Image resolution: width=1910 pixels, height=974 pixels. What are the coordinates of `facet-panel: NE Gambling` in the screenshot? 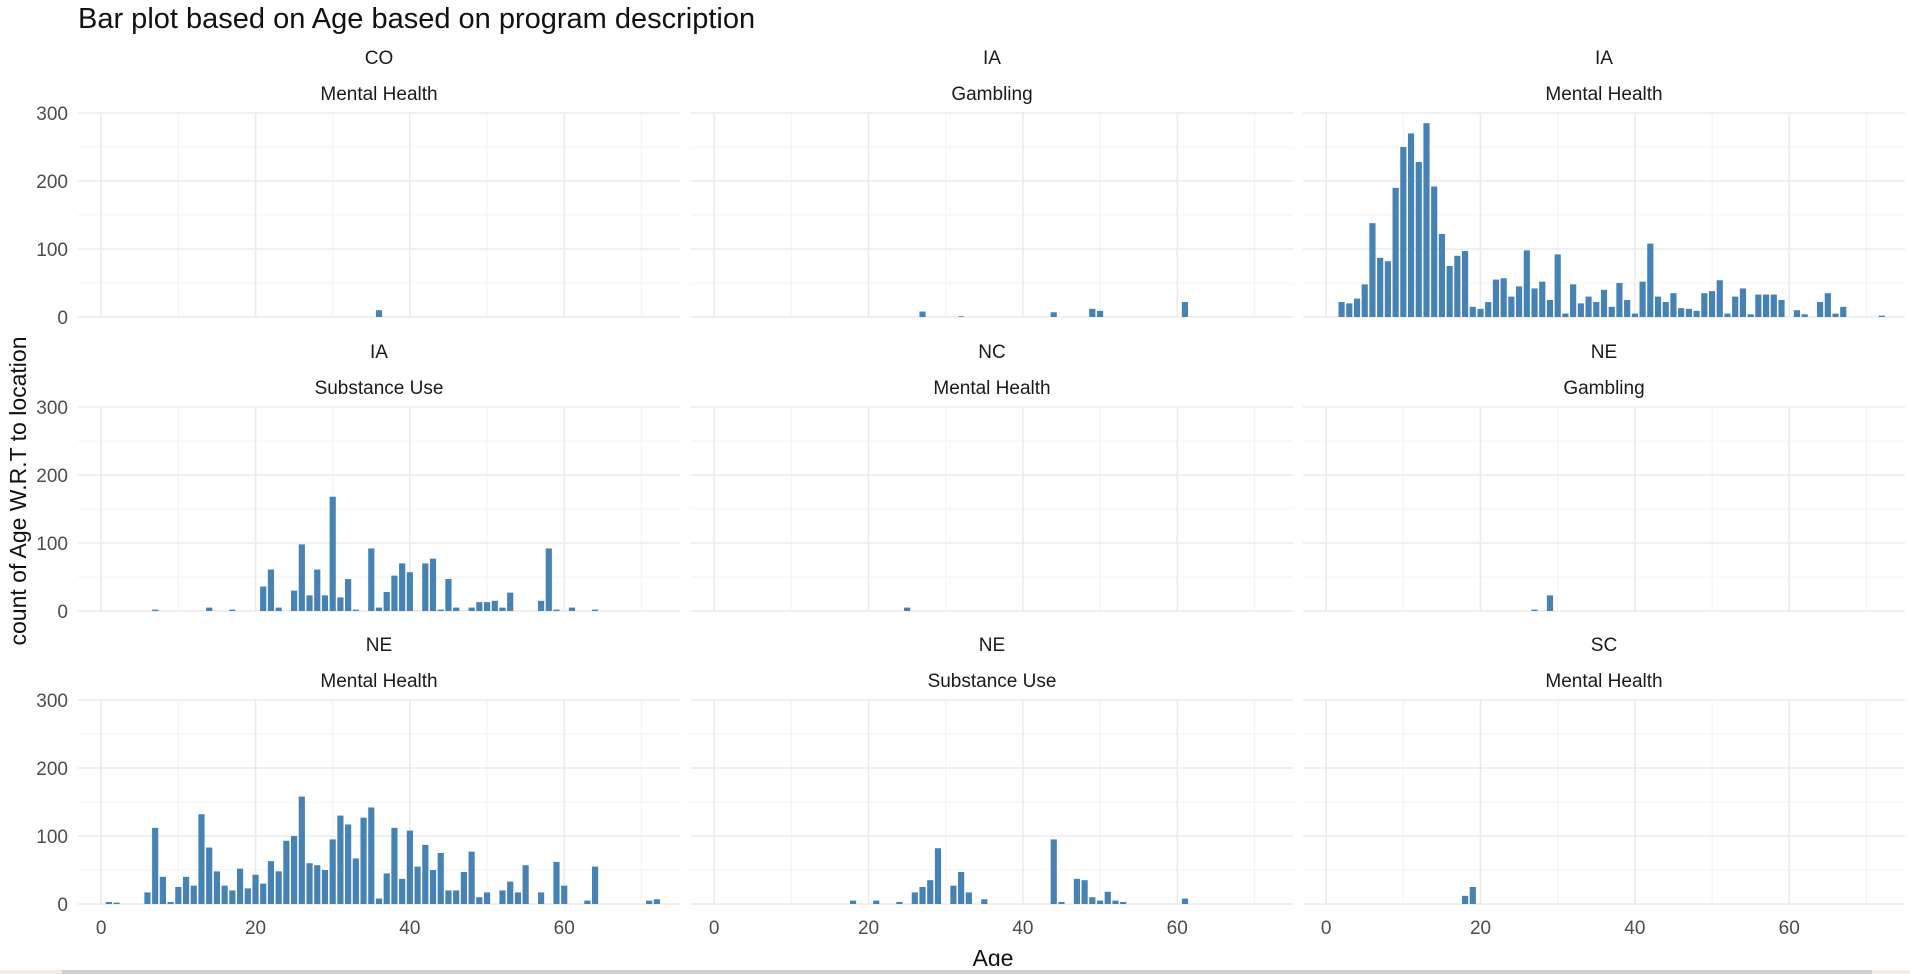 It's located at (1604, 477).